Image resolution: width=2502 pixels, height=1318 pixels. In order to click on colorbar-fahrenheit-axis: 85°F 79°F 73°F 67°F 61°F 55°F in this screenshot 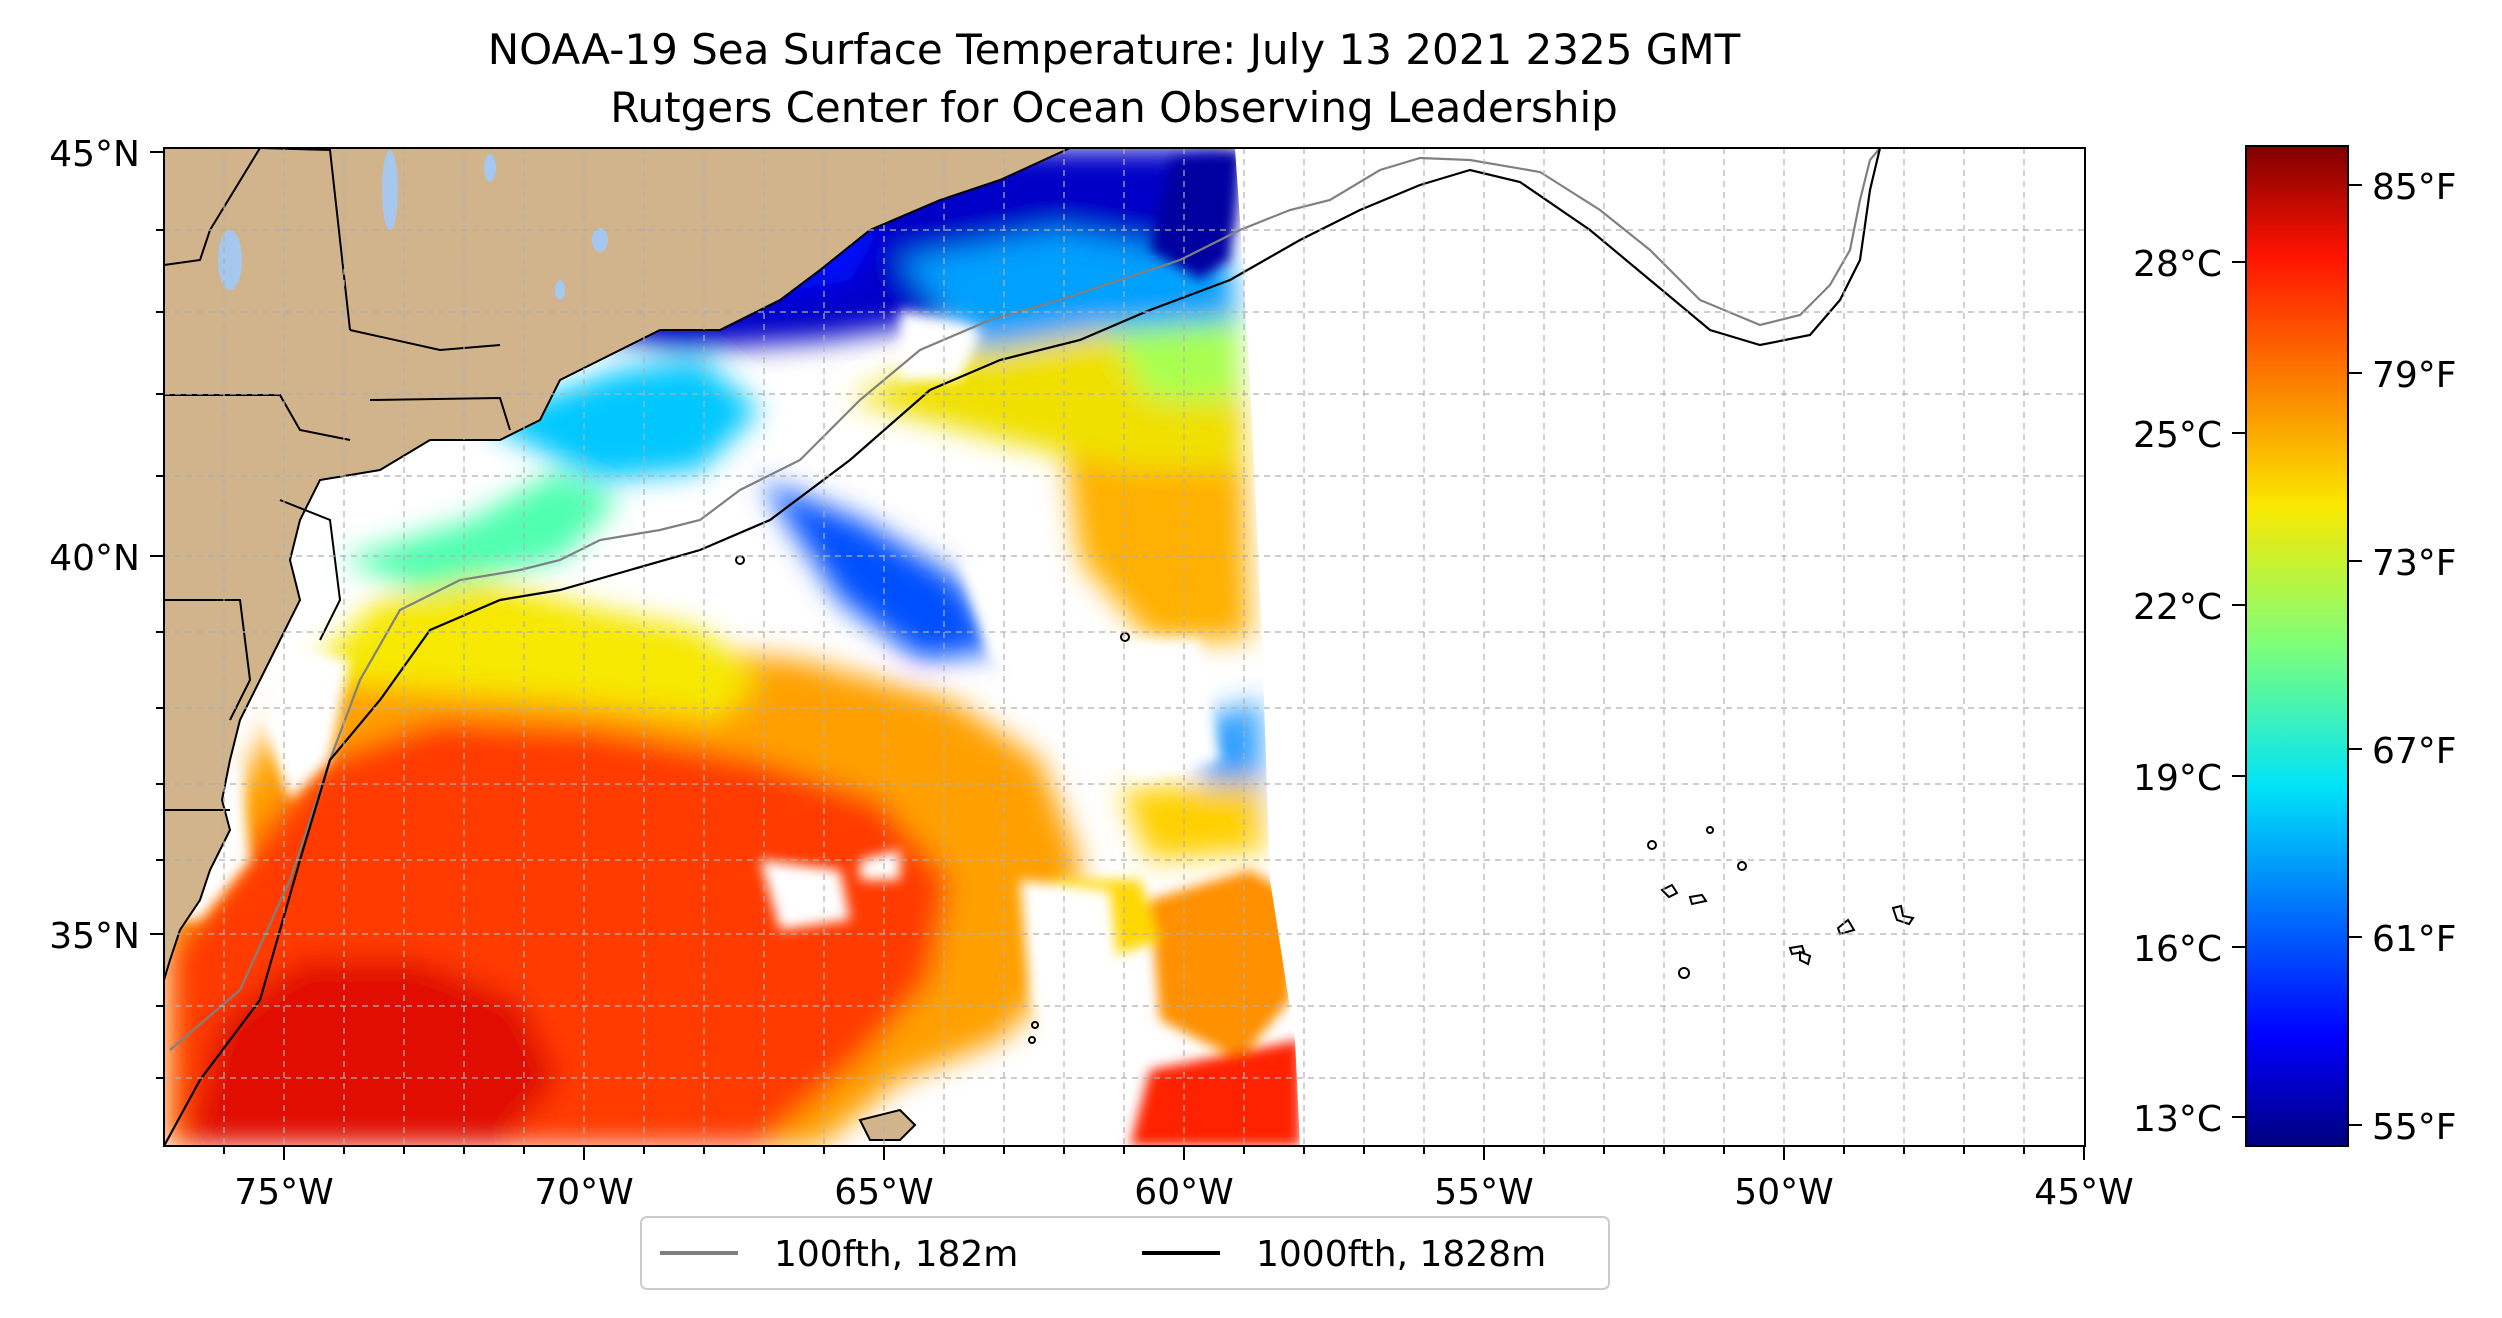, I will do `click(2402, 657)`.